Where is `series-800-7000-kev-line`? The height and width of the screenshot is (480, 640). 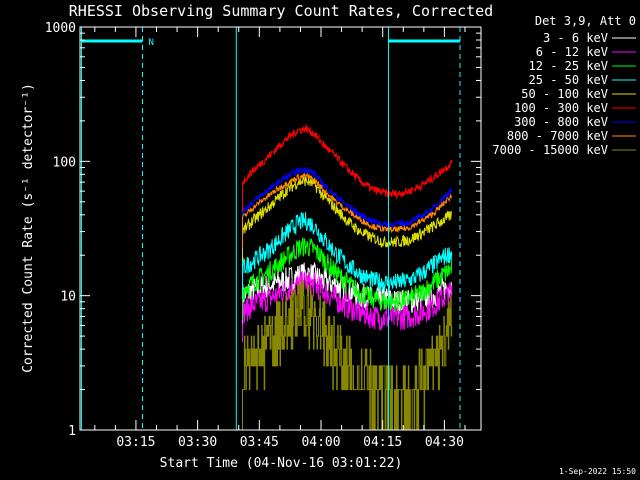 series-800-7000-kev-line is located at coordinates (347, 210).